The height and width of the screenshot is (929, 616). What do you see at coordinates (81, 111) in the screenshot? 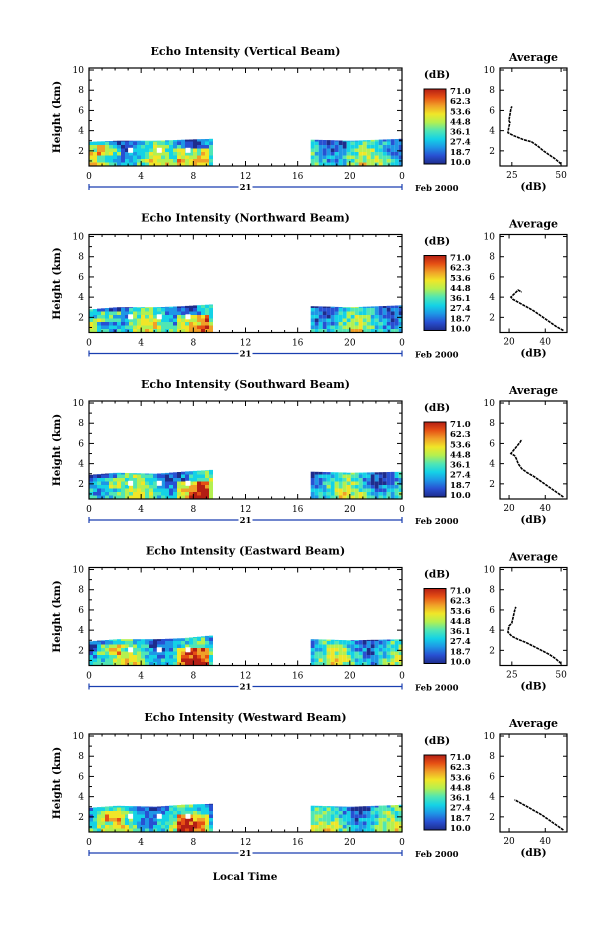
I see `y-tick-label: 6` at bounding box center [81, 111].